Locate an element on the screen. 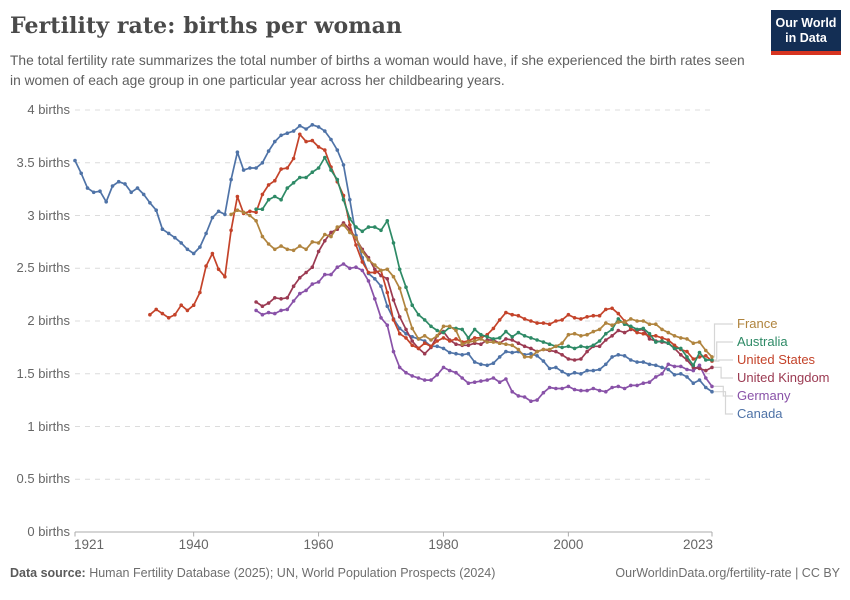  x-tick-label: 2023 is located at coordinates (698, 544).